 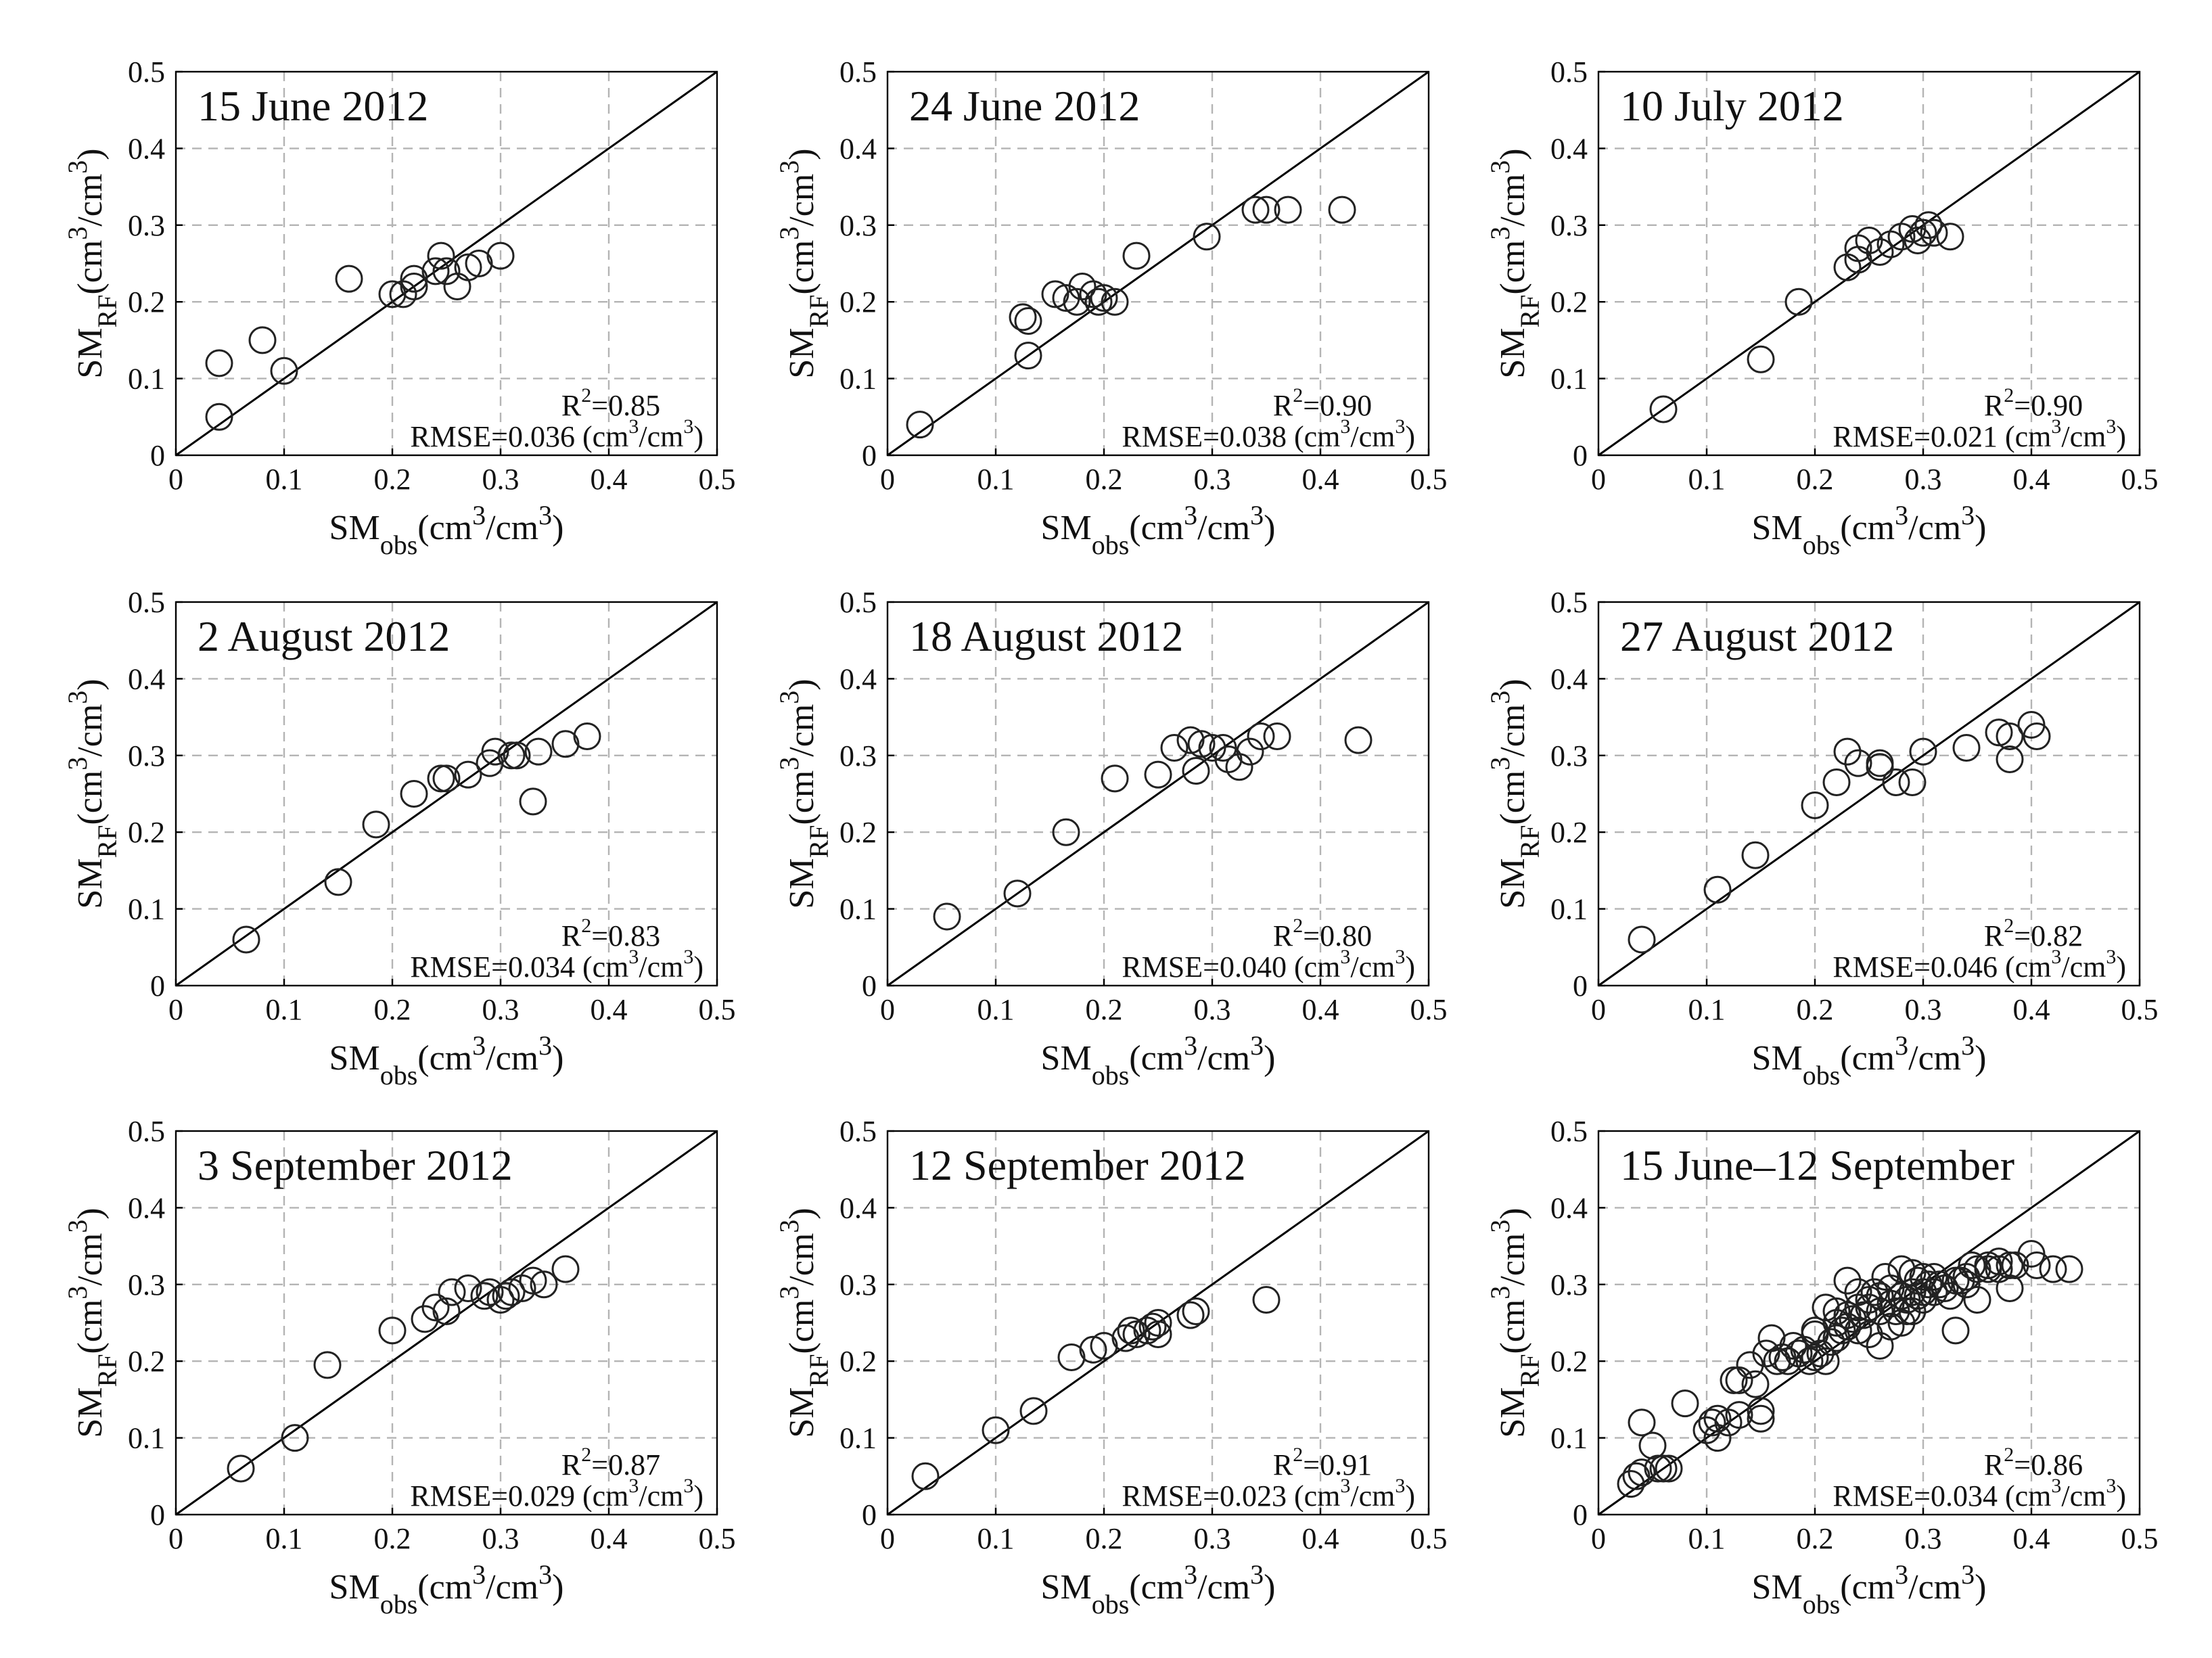 I want to click on rmse-superscript: 3, so click(x=688, y=957).